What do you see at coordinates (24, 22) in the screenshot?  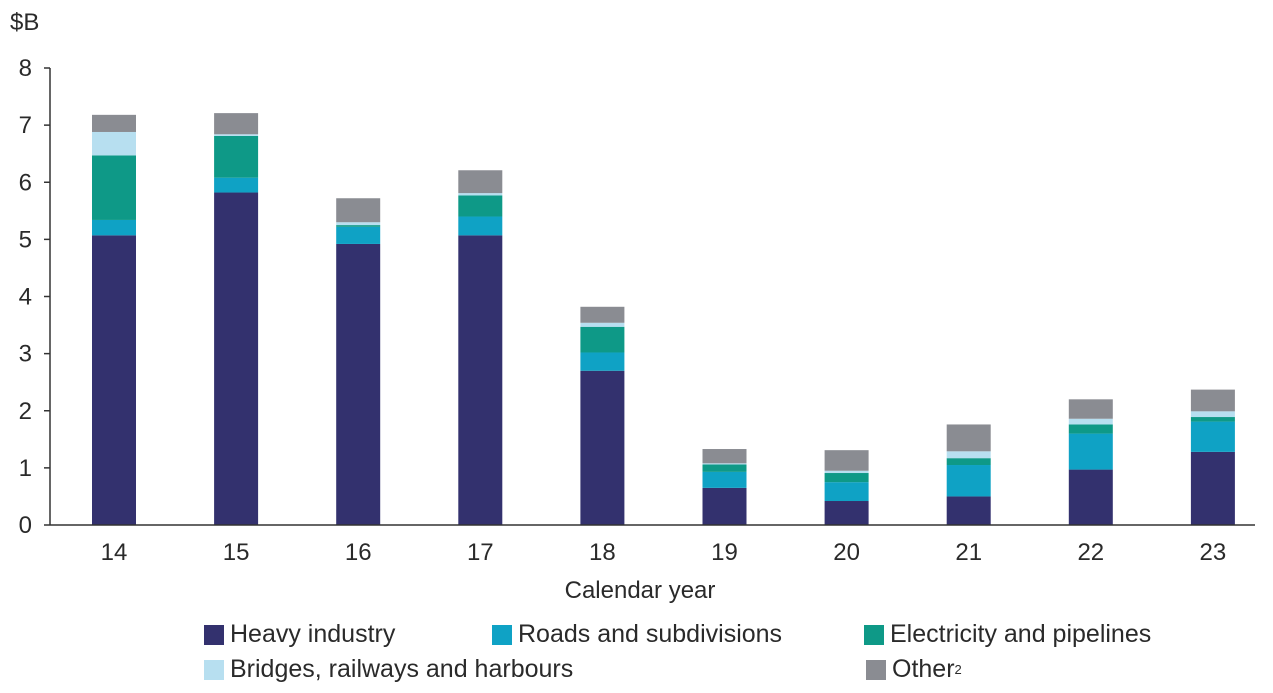 I see `y-axis-unit-label: $B` at bounding box center [24, 22].